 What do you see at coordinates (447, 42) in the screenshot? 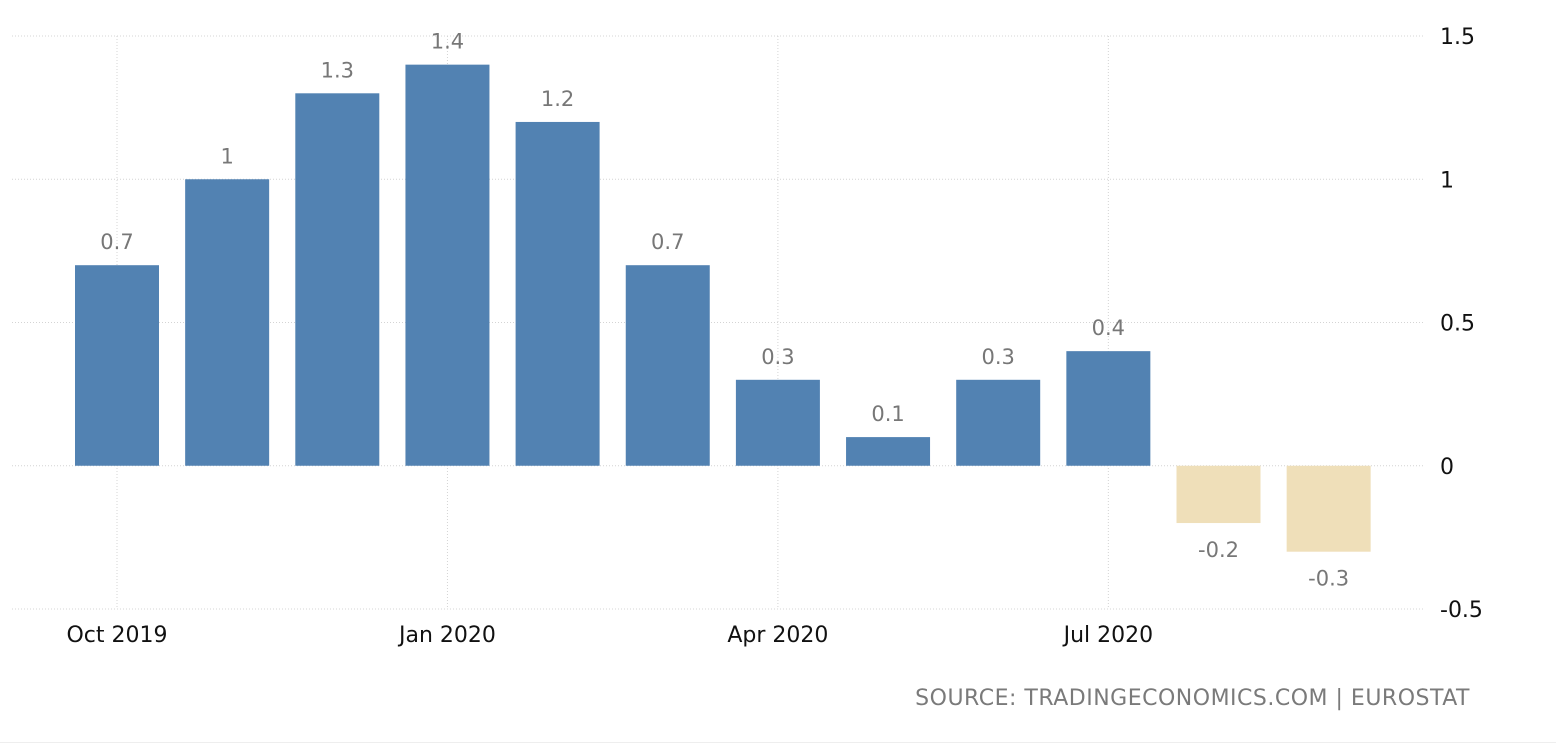
I see `data-label: 1.4` at bounding box center [447, 42].